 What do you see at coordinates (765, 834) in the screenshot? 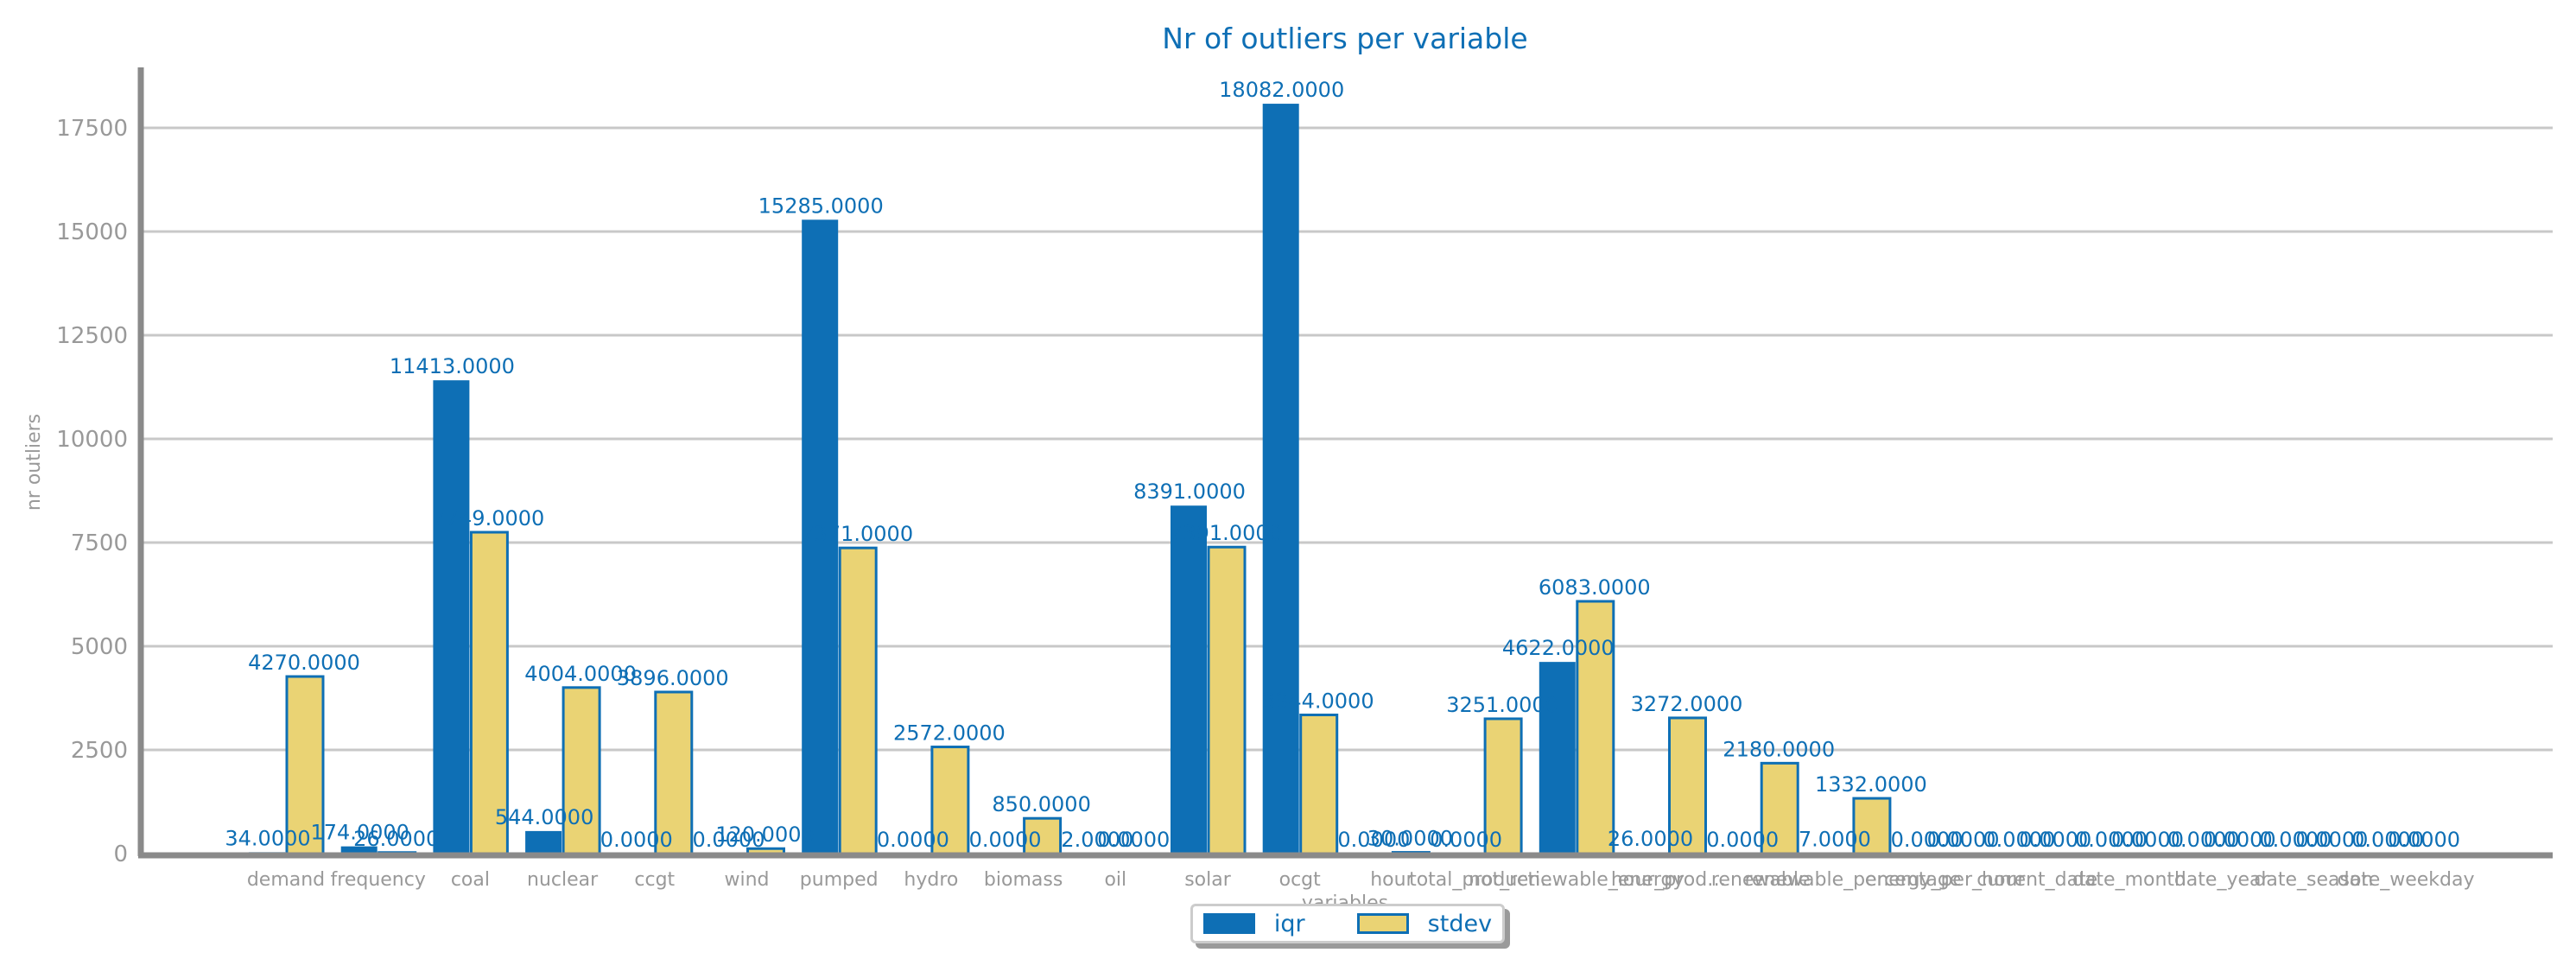
I see `value-label-stdev: 120.0000` at bounding box center [765, 834].